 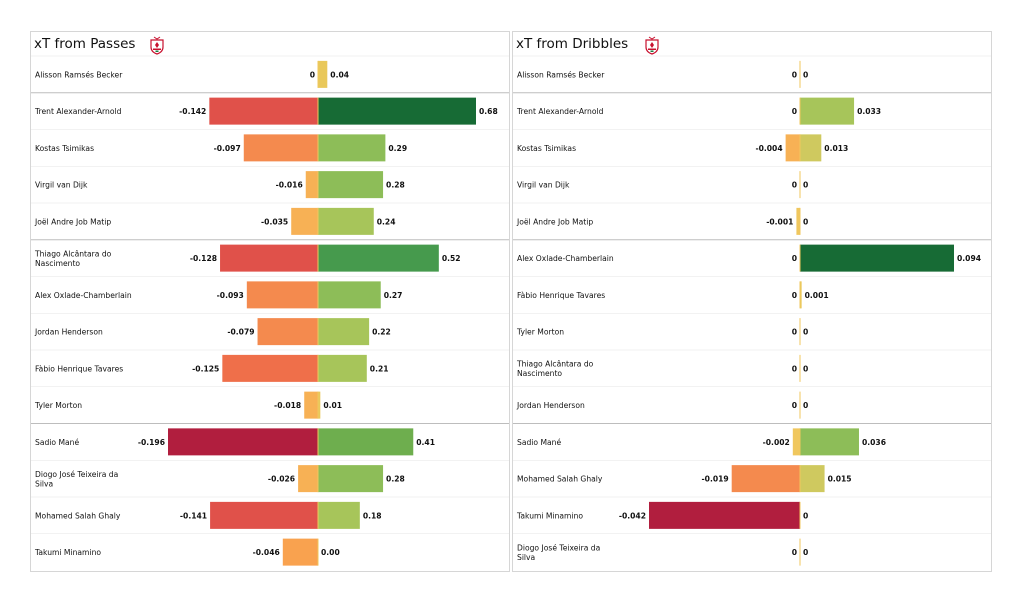 What do you see at coordinates (240, 332) in the screenshot?
I see `negative-value-label: -0.079` at bounding box center [240, 332].